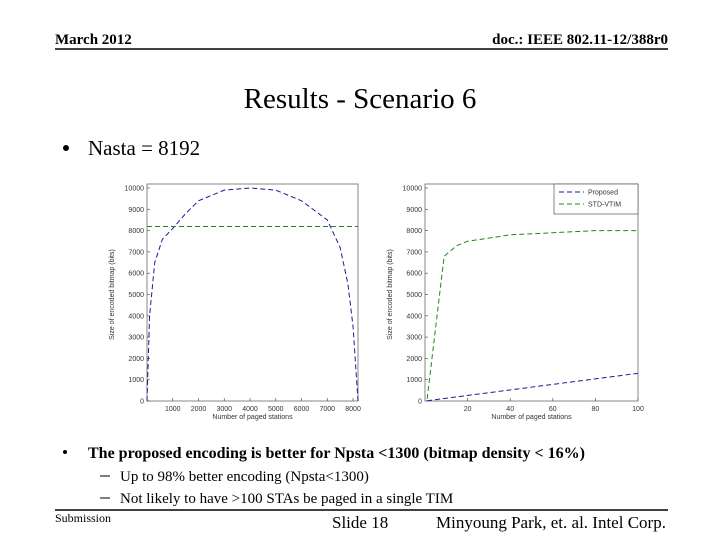  I want to click on x-tick-label: 7000, so click(328, 409).